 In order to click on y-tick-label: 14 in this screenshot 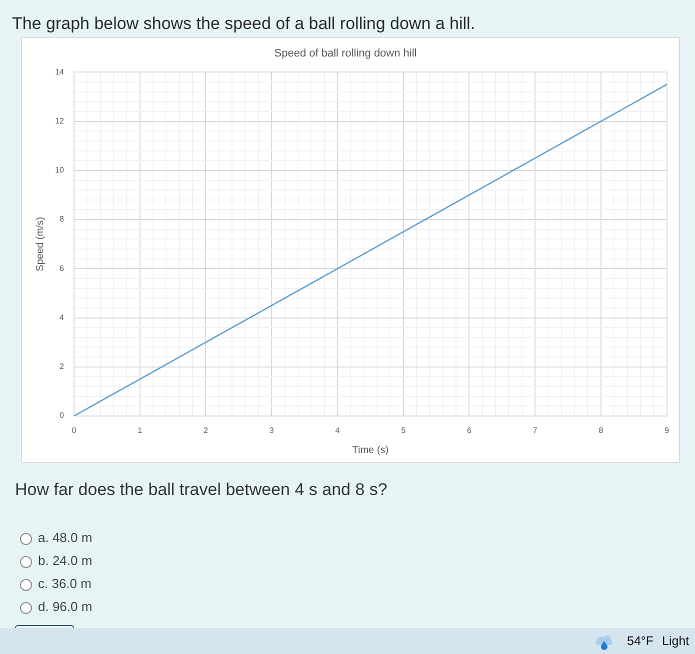, I will do `click(60, 71)`.